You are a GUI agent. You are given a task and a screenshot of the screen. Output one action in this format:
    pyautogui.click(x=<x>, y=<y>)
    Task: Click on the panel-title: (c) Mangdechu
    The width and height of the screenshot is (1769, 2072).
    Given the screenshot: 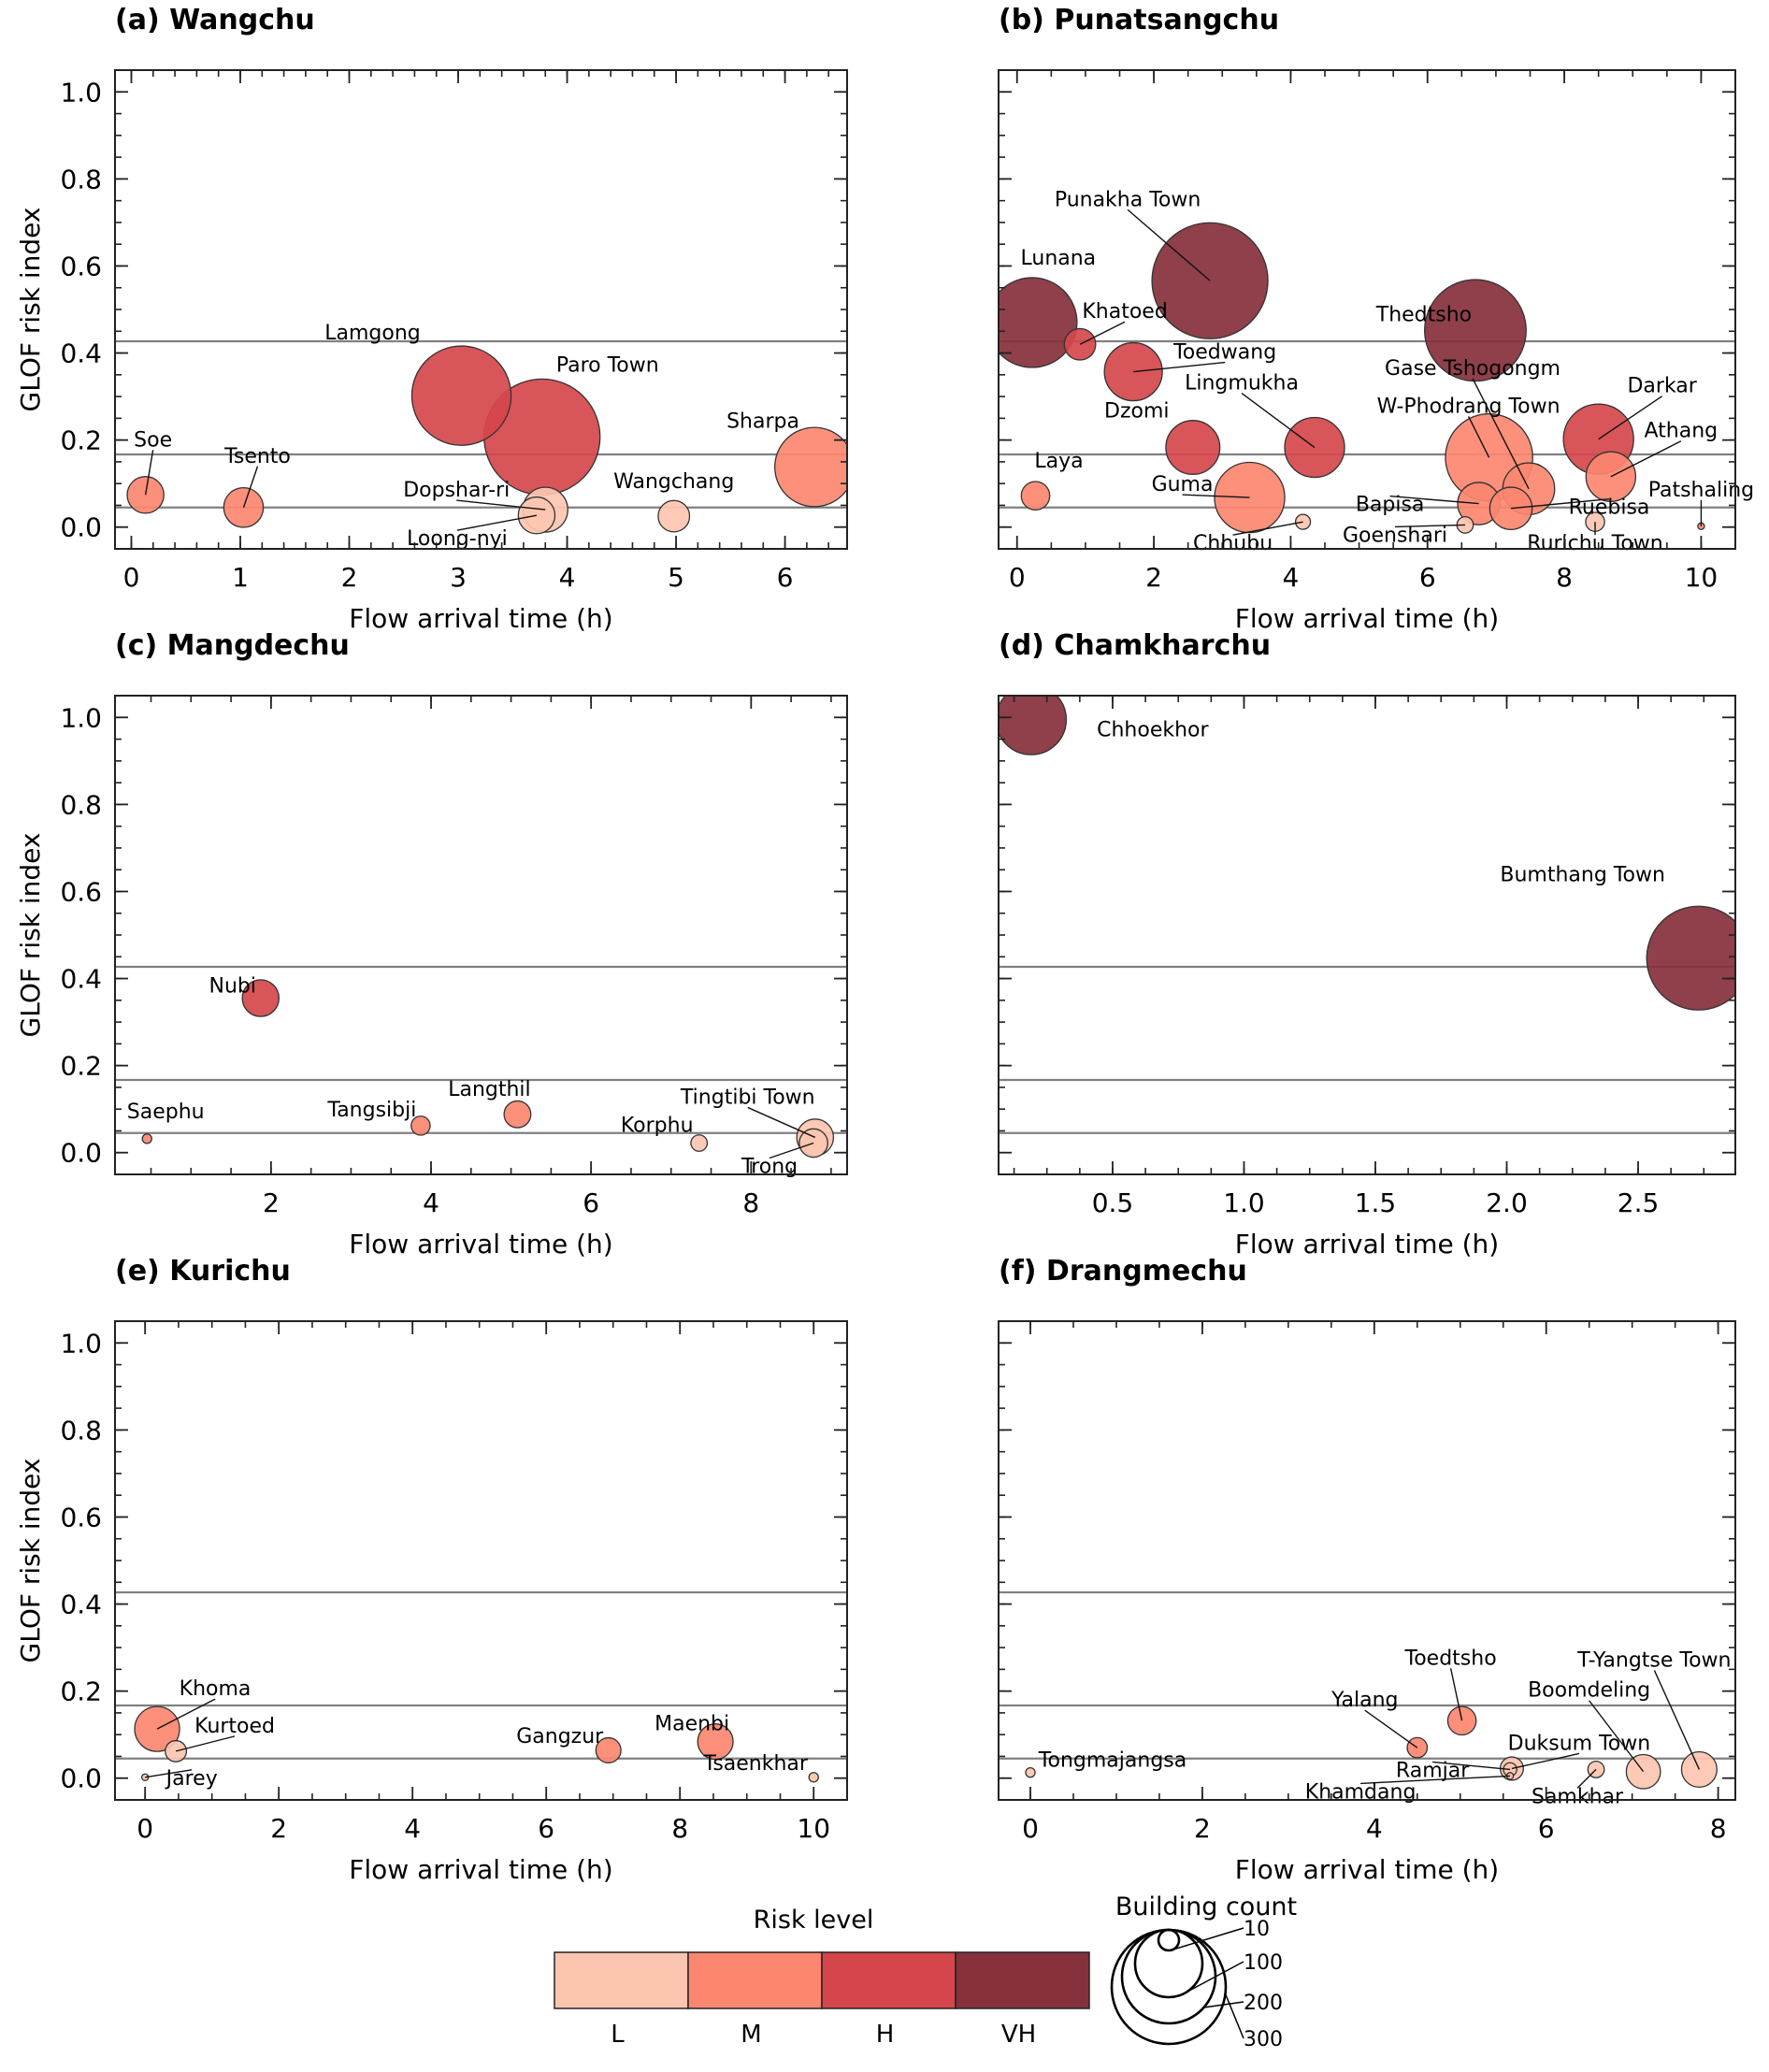 What is the action you would take?
    pyautogui.click(x=232, y=646)
    